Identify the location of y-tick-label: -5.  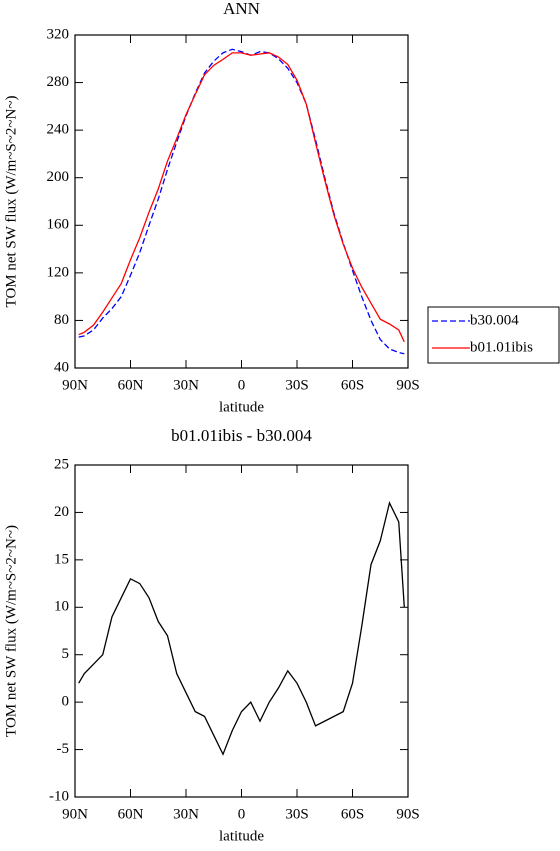
(63, 749).